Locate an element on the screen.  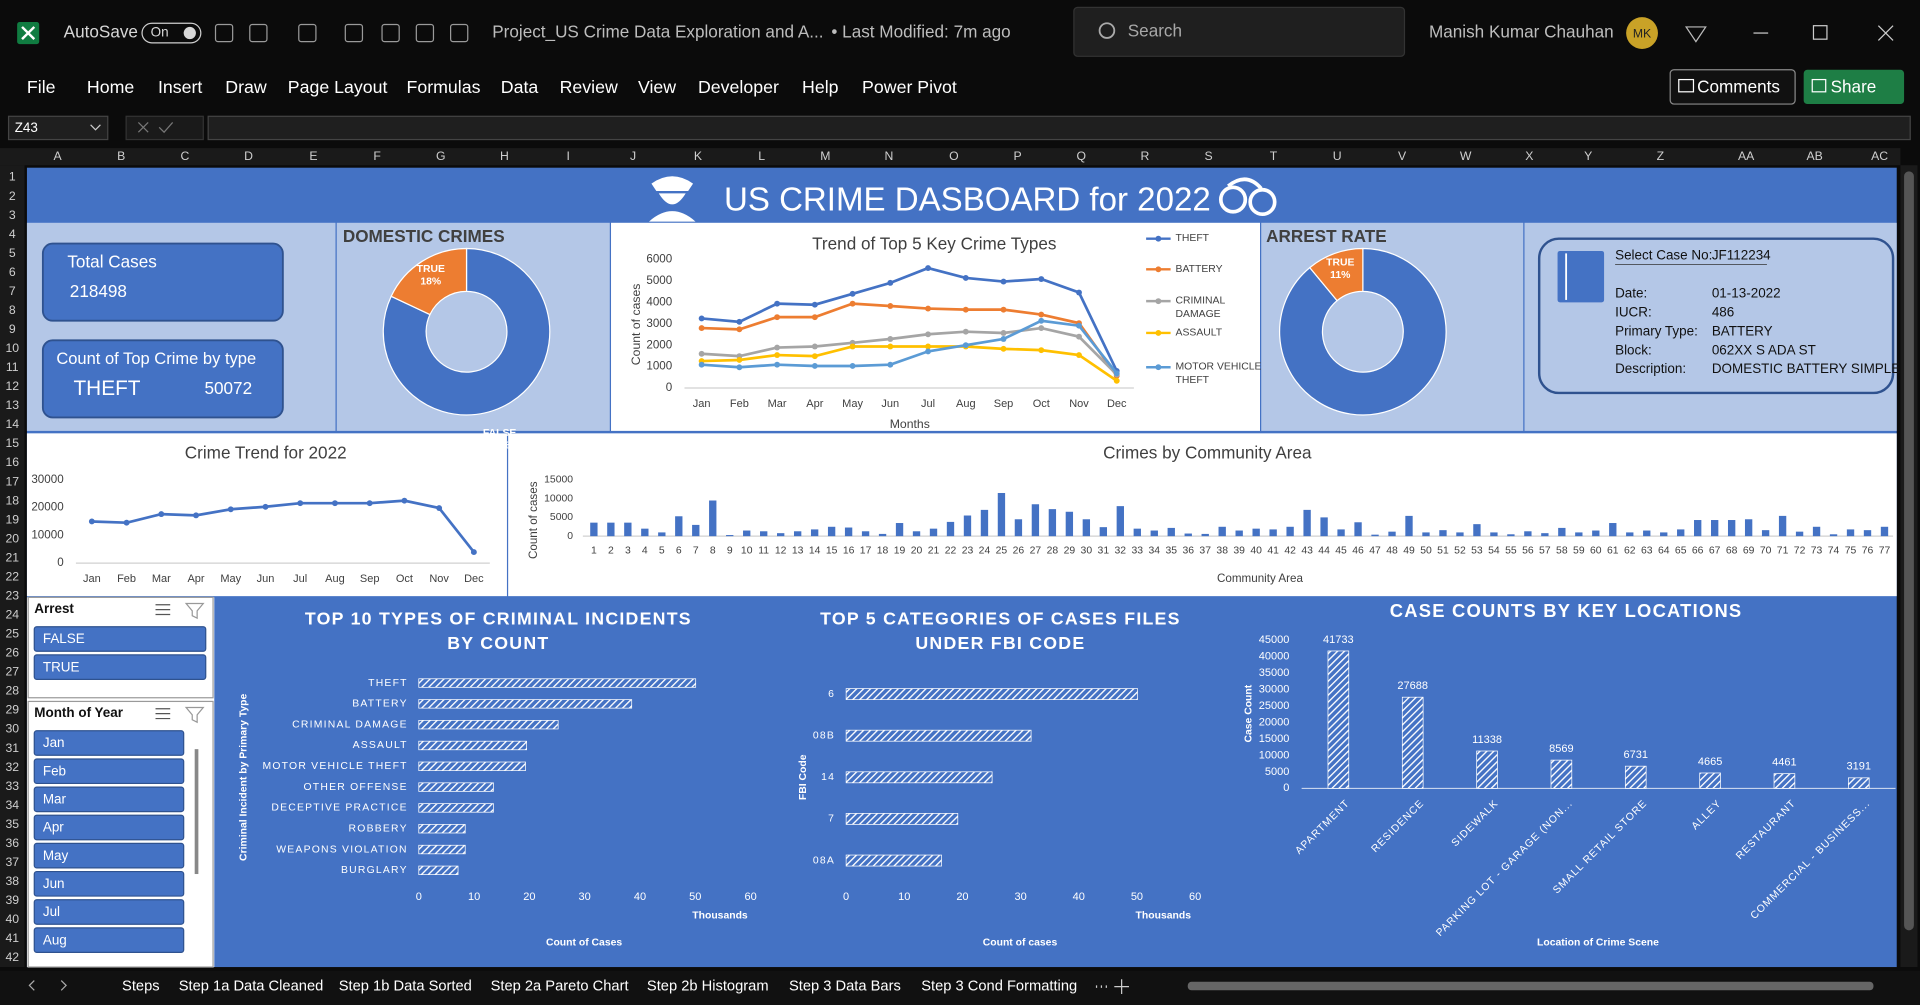
sheet-tab: Step 1a Data Cleaned is located at coordinates (251, 987).